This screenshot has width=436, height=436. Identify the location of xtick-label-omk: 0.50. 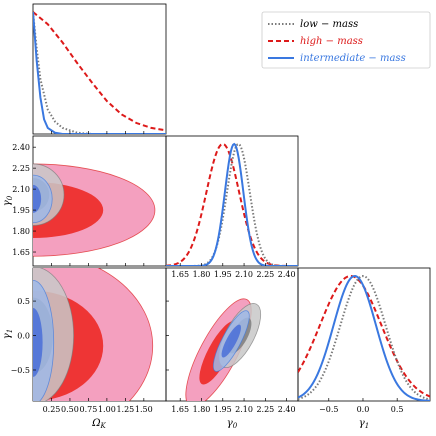
(70, 409).